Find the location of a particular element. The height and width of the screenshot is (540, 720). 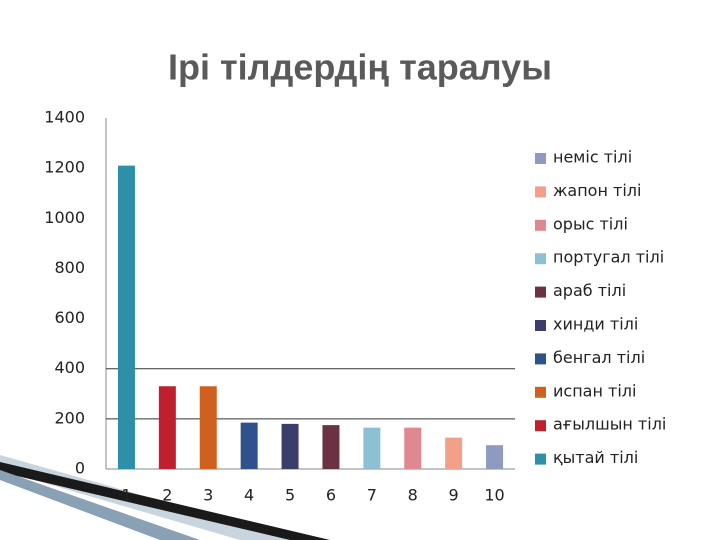

legend-label: бенгал тілі is located at coordinates (599, 357).